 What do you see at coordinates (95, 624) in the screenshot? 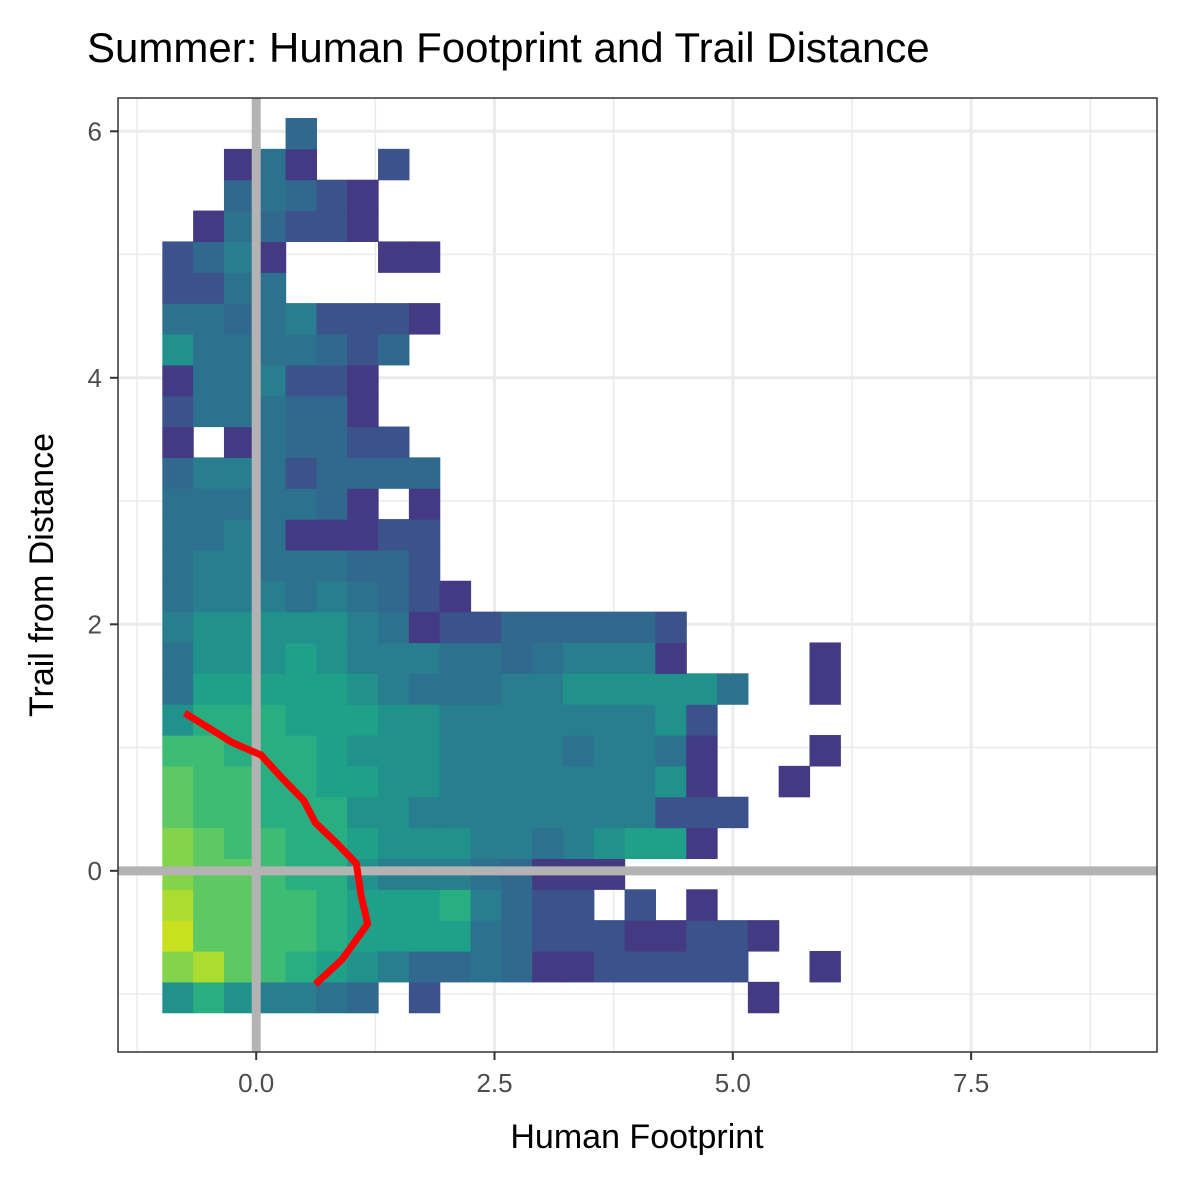
I see `y-tick-label: 2` at bounding box center [95, 624].